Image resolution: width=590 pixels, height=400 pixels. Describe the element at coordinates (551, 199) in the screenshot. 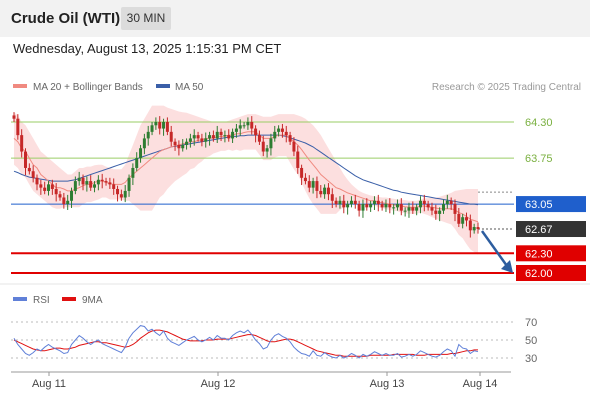

I see `price-tags: 64.30 63.75 63.05 62.67 62.30 62.00` at that location.